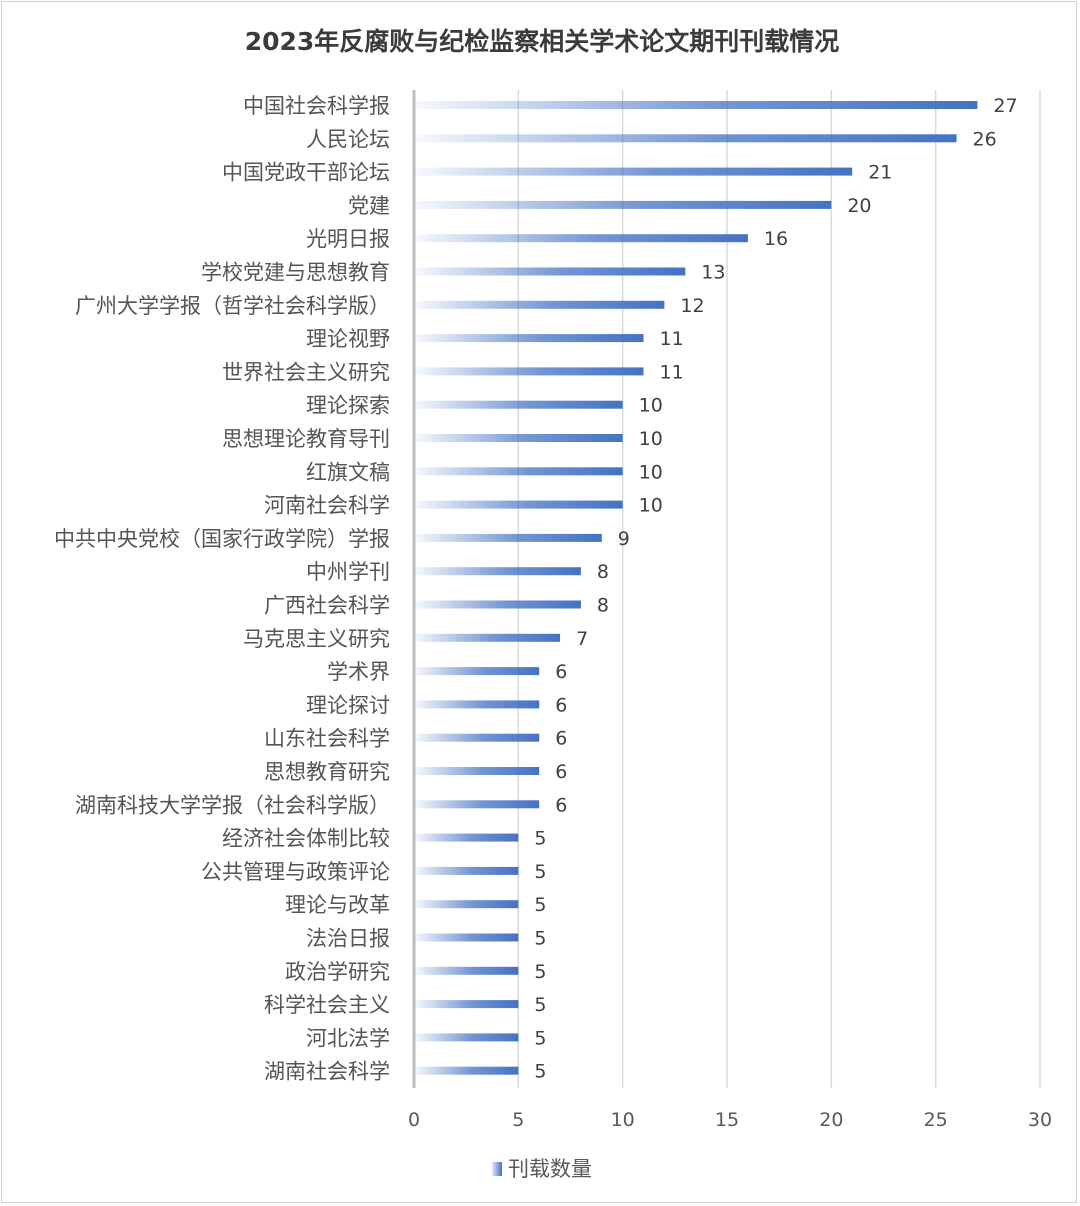 Image resolution: width=1080 pixels, height=1206 pixels. What do you see at coordinates (1040, 1120) in the screenshot?
I see `x-tick-label: 30` at bounding box center [1040, 1120].